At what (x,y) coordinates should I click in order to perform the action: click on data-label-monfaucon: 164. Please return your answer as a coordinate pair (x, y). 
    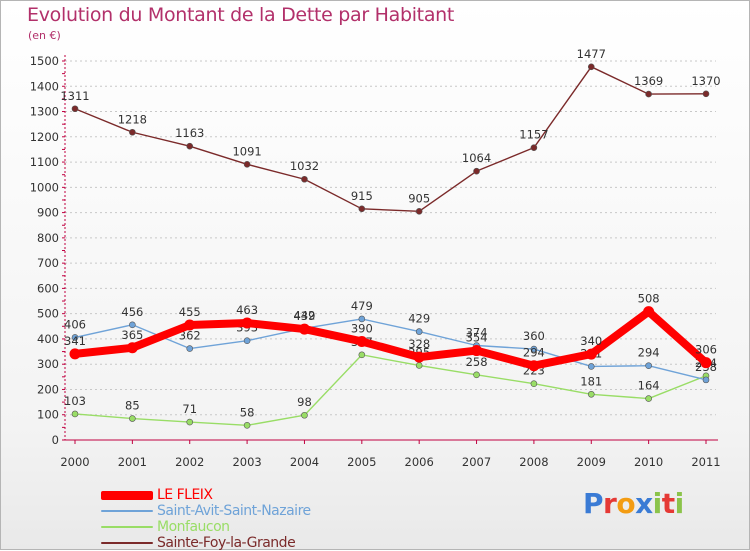
    Looking at the image, I should click on (649, 386).